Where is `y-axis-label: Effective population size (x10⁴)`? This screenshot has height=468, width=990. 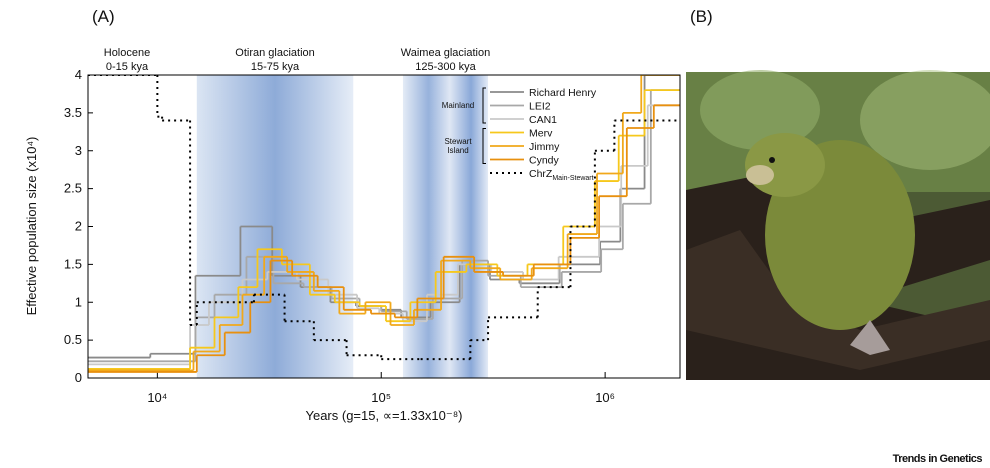
y-axis-label: Effective population size (x10⁴) is located at coordinates (31, 226).